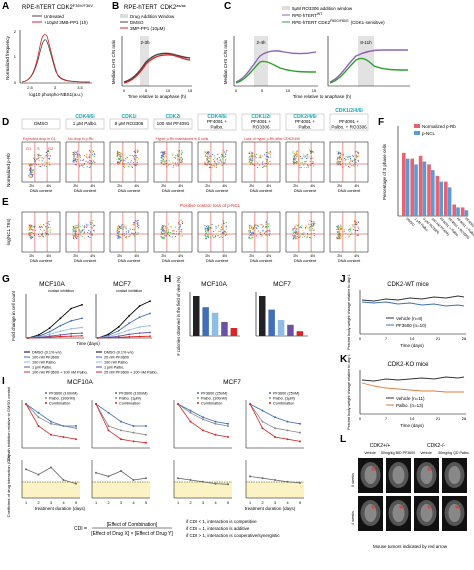  Describe the element at coordinates (410, 222) in the screenshot. I see `category-label: DMSO` at that location.